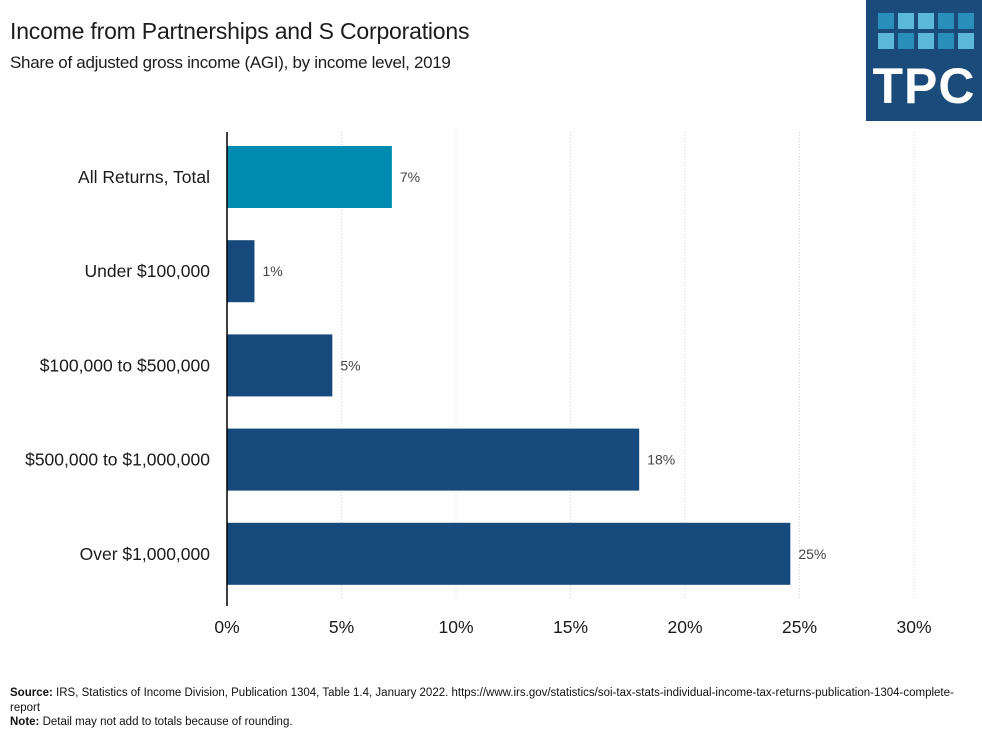 The width and height of the screenshot is (982, 739). What do you see at coordinates (410, 177) in the screenshot?
I see `data-label: 7%` at bounding box center [410, 177].